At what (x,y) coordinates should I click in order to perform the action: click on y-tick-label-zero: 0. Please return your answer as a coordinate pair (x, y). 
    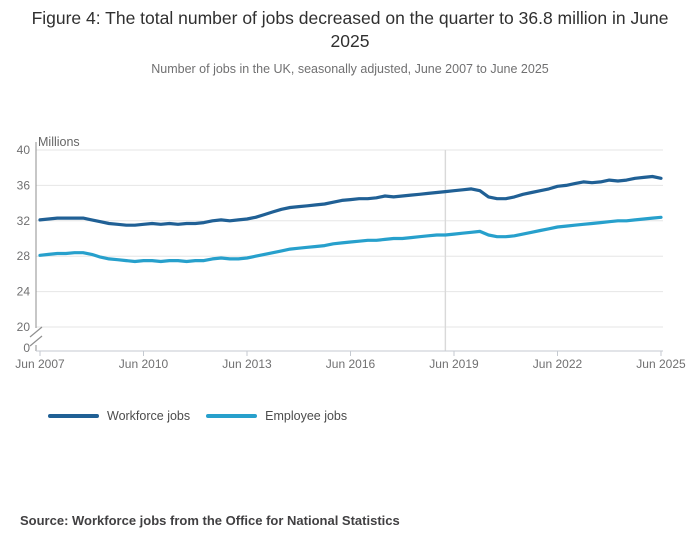
    Looking at the image, I should click on (26, 348).